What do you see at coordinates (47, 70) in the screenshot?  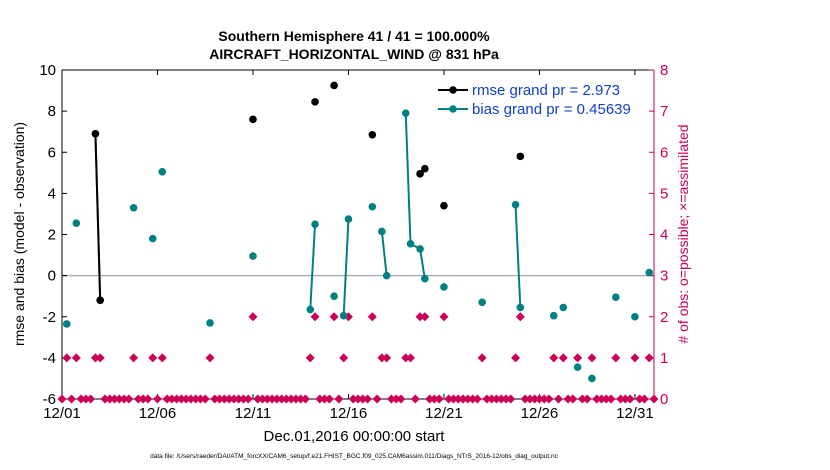 I see `left-y-tick-label: 10` at bounding box center [47, 70].